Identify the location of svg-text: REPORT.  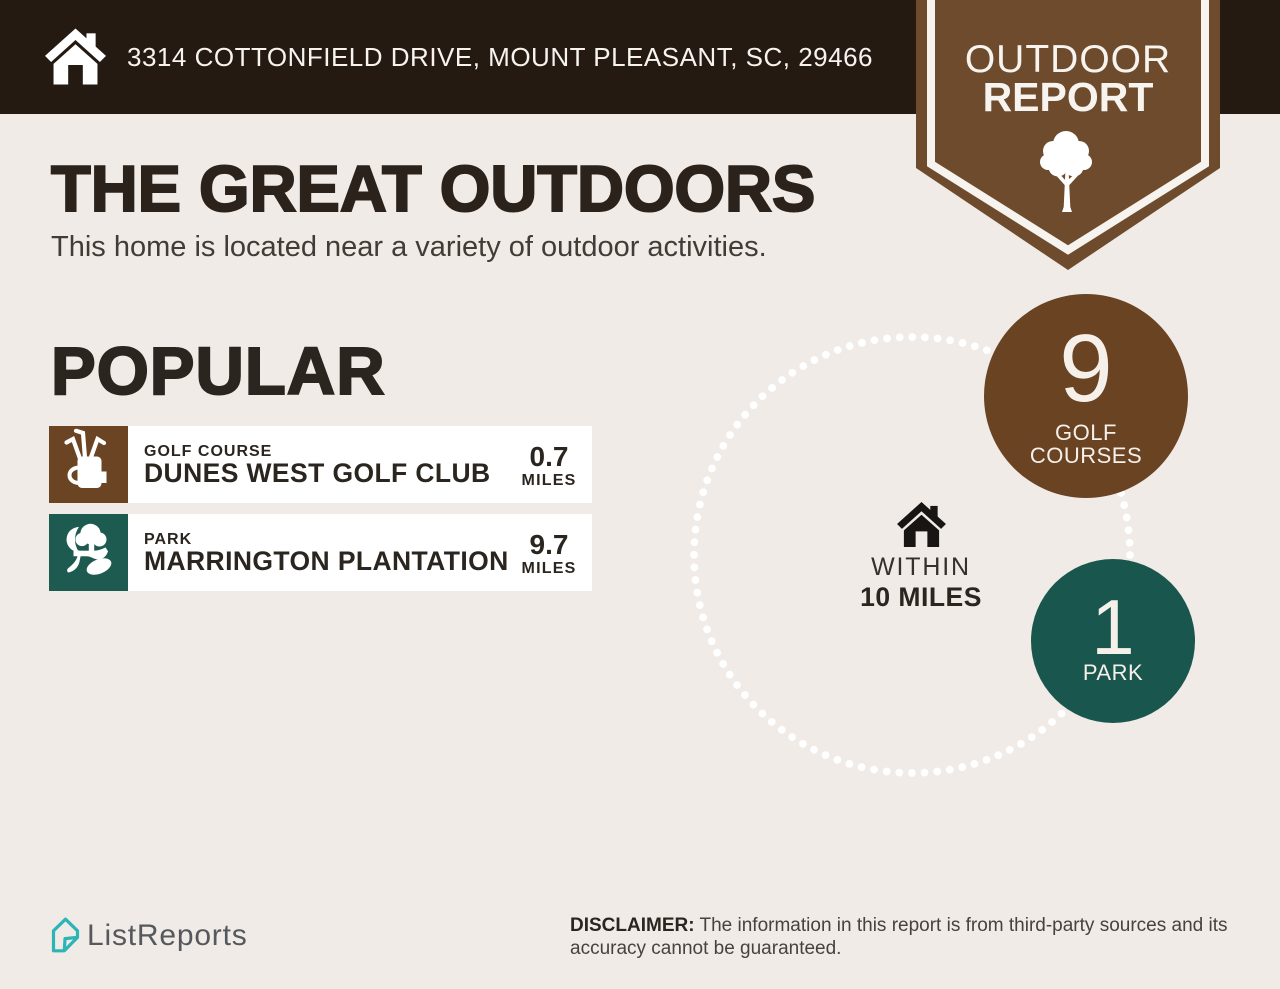
(1068, 97).